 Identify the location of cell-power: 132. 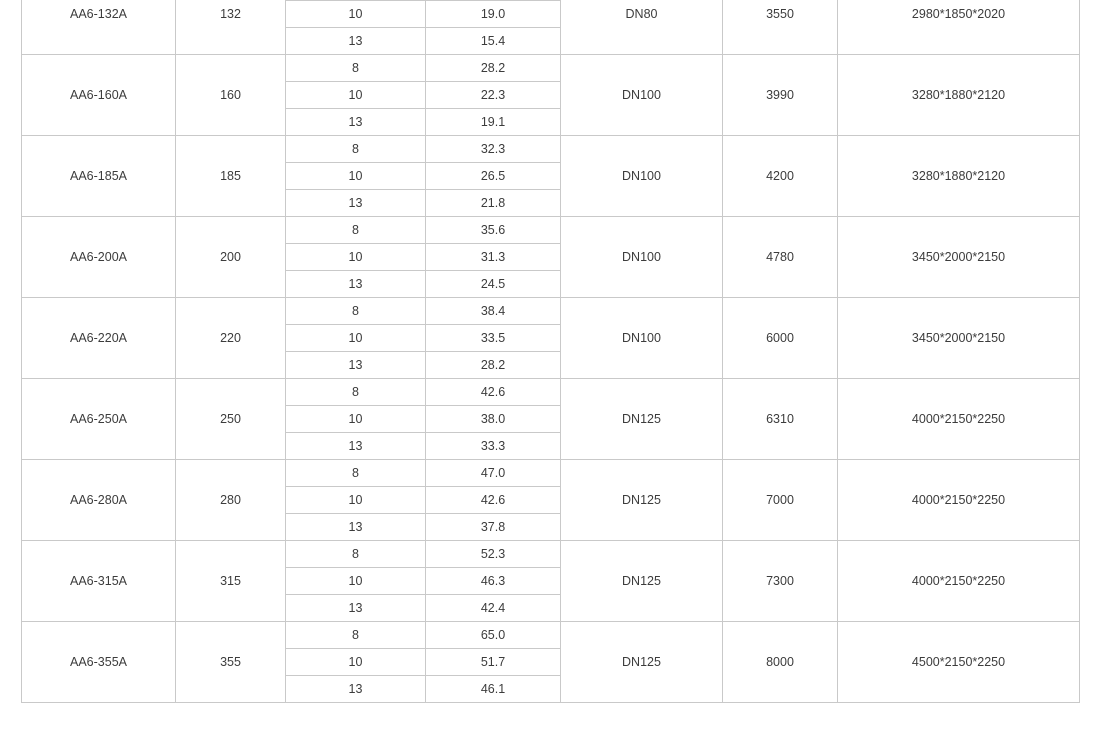
(230, 27).